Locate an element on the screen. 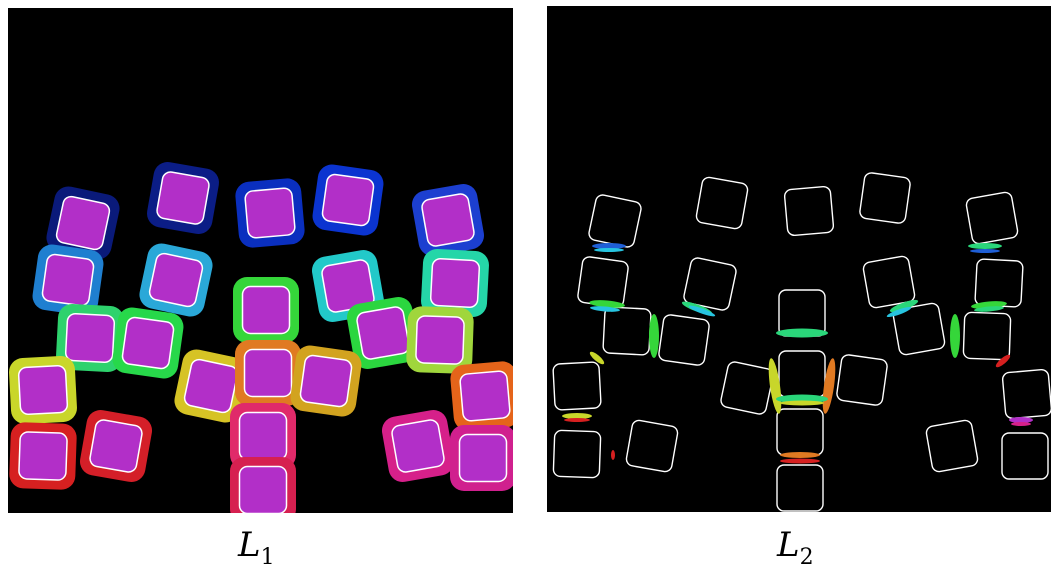 The height and width of the screenshot is (574, 1051). caption-l2-symbol: L is located at coordinates (788, 545).